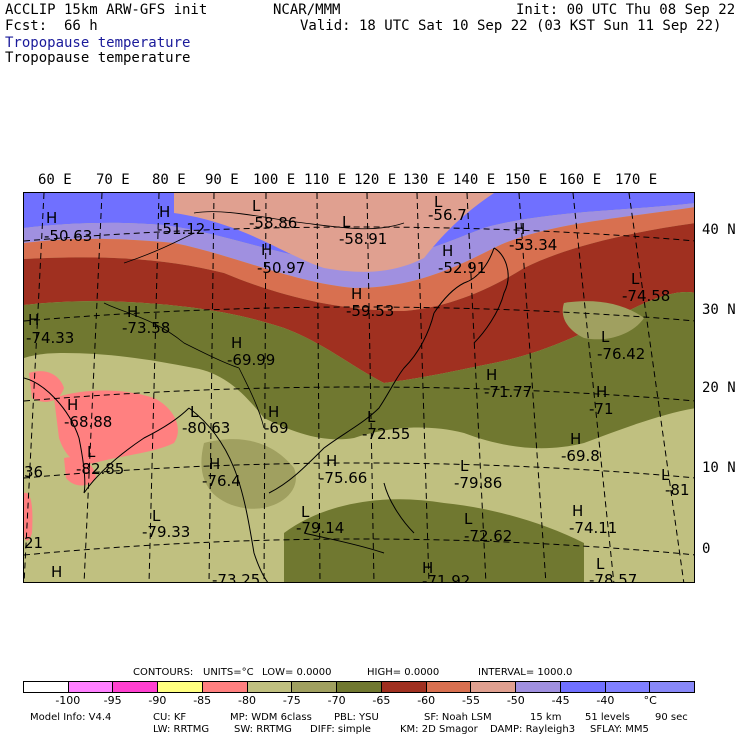  Describe the element at coordinates (71, 717) in the screenshot. I see `footer-model-info: Model Info: V4.4` at that location.